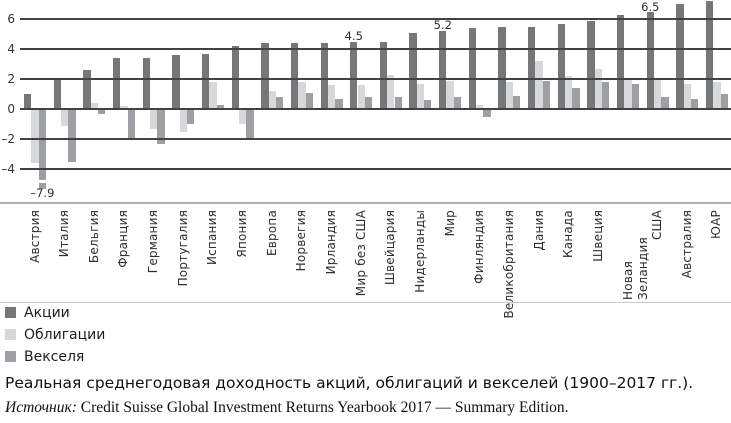 This screenshot has height=423, width=731. I want to click on x-axis-label: Европа, so click(271, 233).